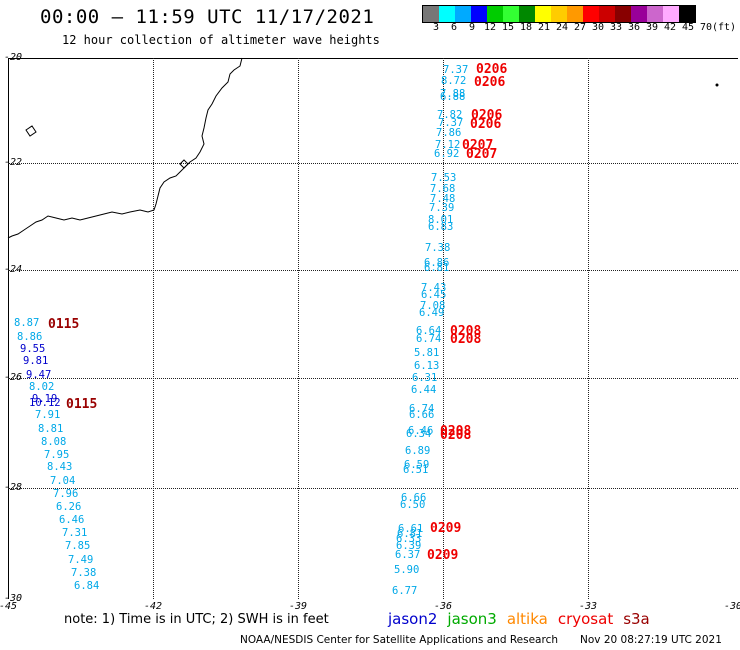 This screenshot has height=650, width=740. Describe the element at coordinates (13, 377) in the screenshot. I see `lat-label: -26` at that location.